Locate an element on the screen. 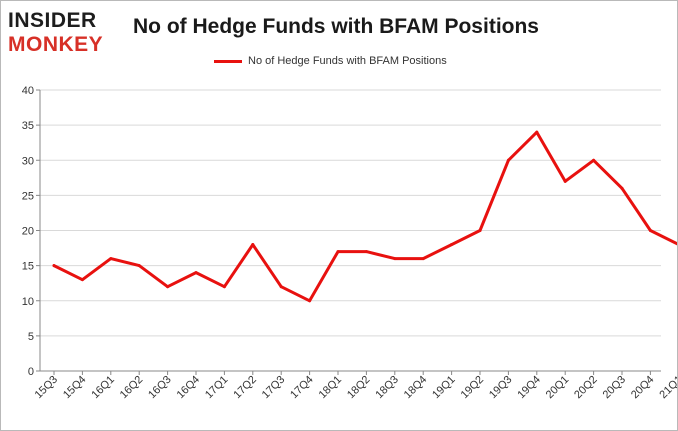 This screenshot has width=678, height=431. chart-title: No of Hedge Funds with BFAM Positions is located at coordinates (336, 26).